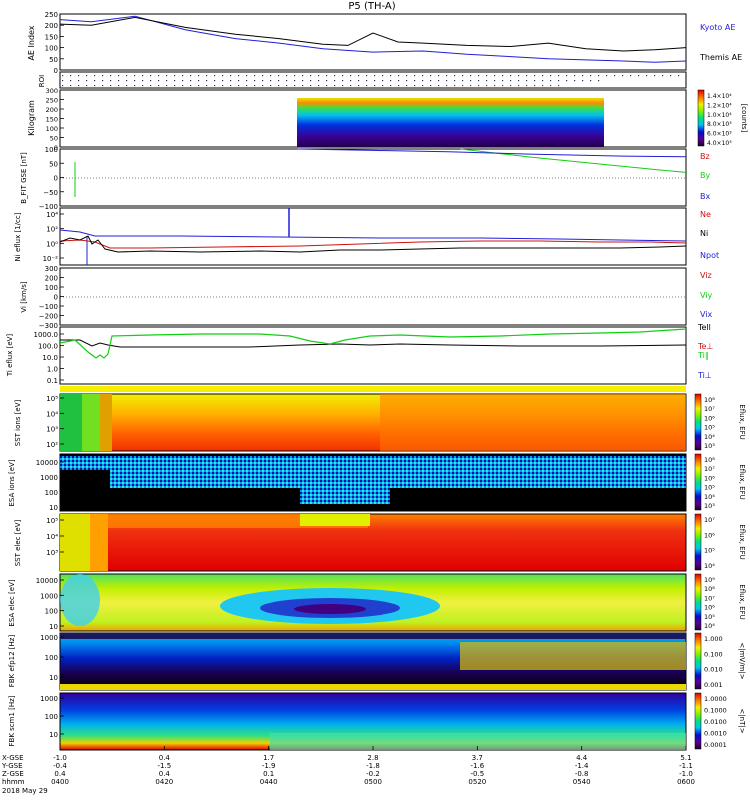  What do you see at coordinates (709, 400) in the screenshot?
I see `colorbar-tick-label: 10⁸` at bounding box center [709, 400].